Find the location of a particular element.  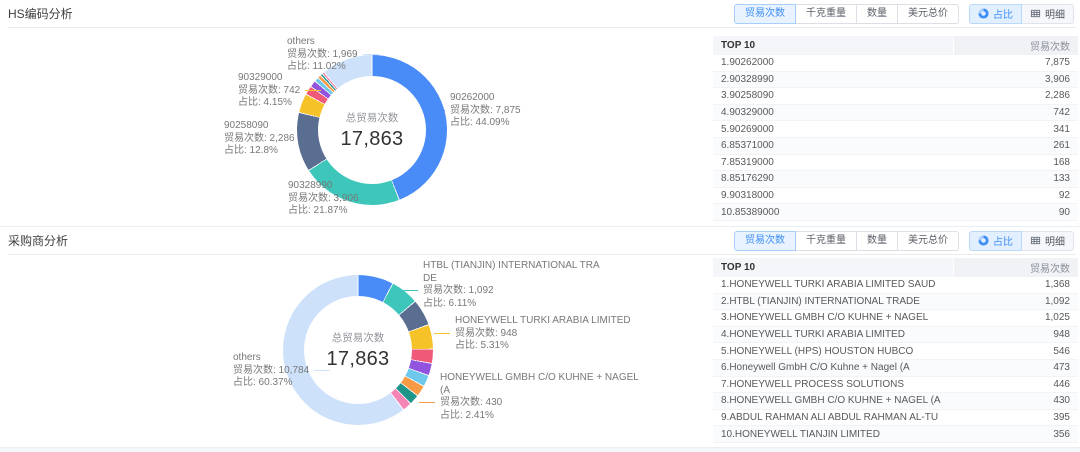

row-name-cell: 10.85389000 is located at coordinates (750, 212).